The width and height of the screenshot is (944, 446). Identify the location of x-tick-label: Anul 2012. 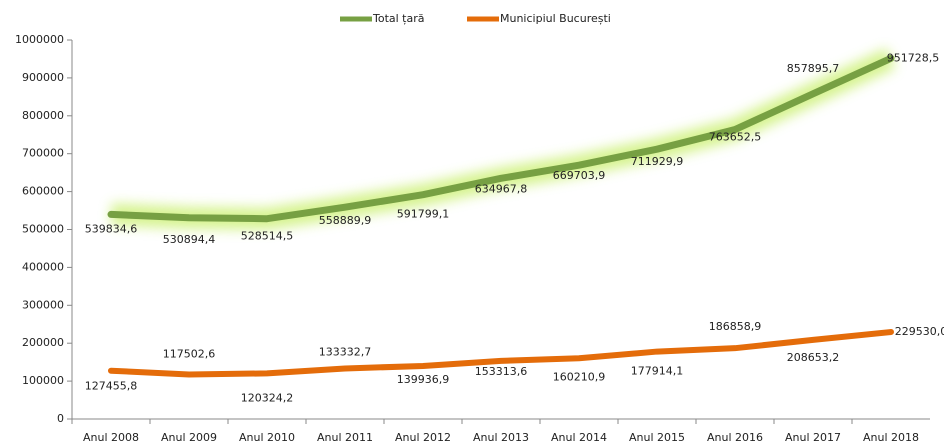
(423, 437).